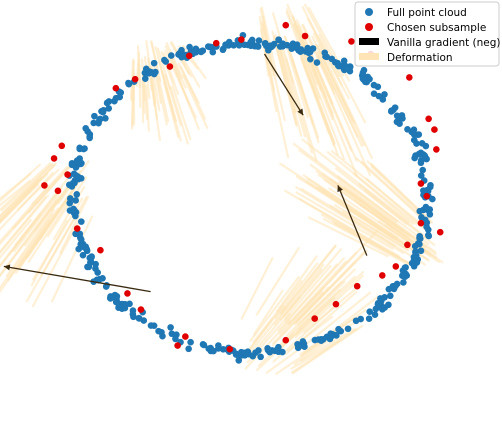 The width and height of the screenshot is (502, 432). What do you see at coordinates (340, 189) in the screenshot?
I see `gradient-arrowhead` at bounding box center [340, 189].